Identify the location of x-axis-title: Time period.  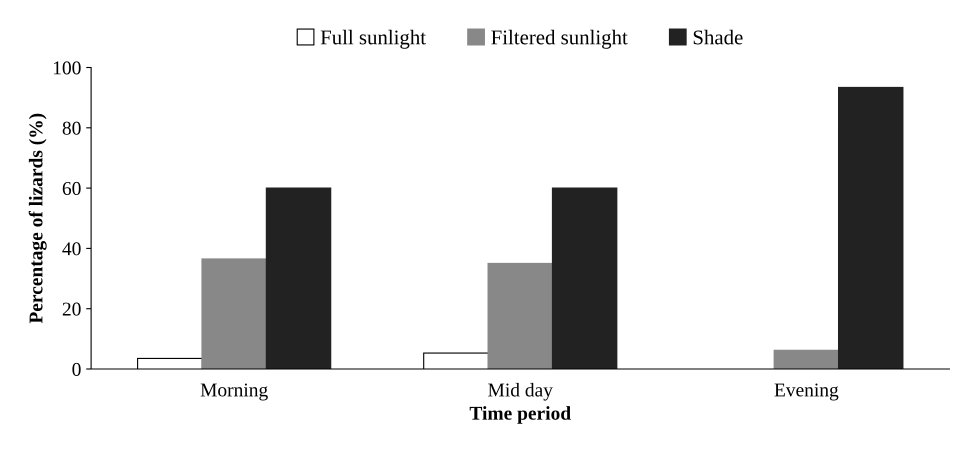
(520, 415).